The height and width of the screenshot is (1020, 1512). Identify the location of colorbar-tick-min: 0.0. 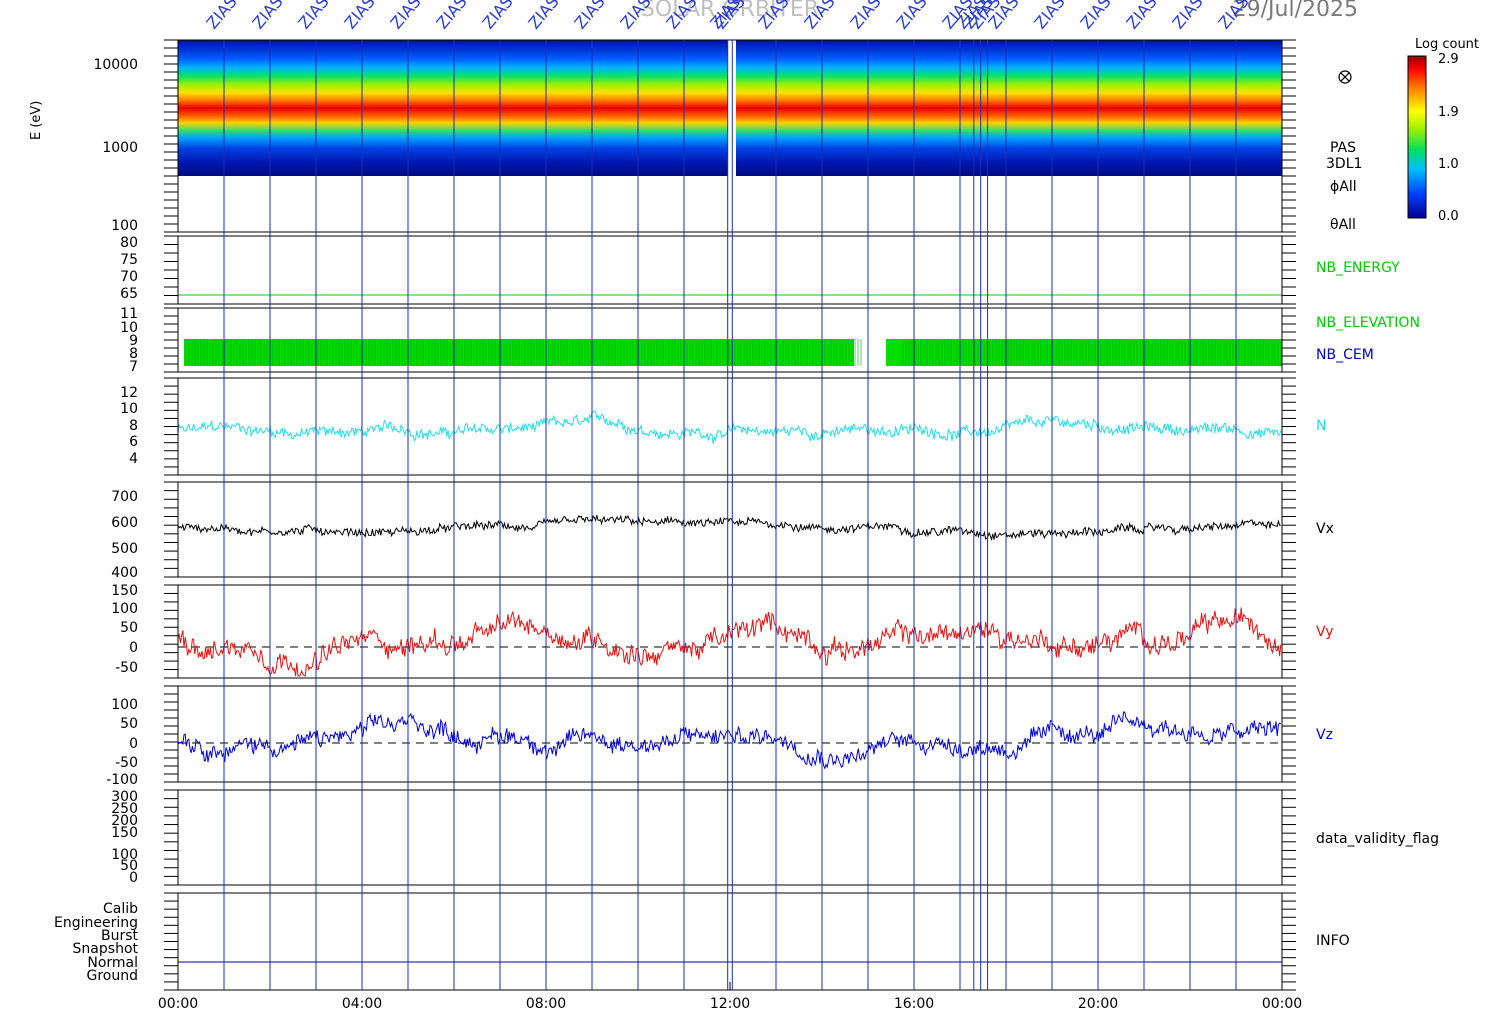
(1448, 216).